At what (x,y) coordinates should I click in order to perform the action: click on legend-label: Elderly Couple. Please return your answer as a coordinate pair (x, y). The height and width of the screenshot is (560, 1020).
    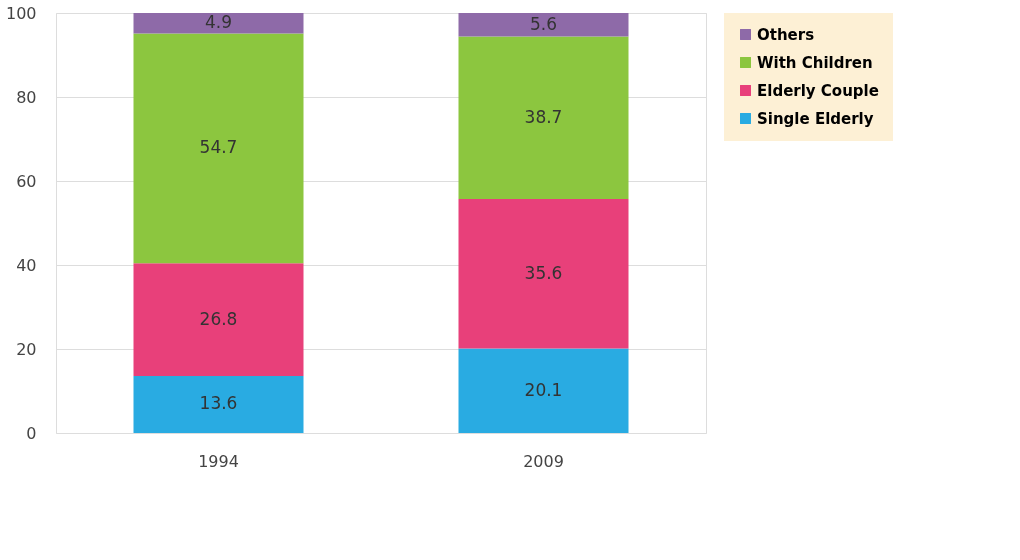
    Looking at the image, I should click on (818, 90).